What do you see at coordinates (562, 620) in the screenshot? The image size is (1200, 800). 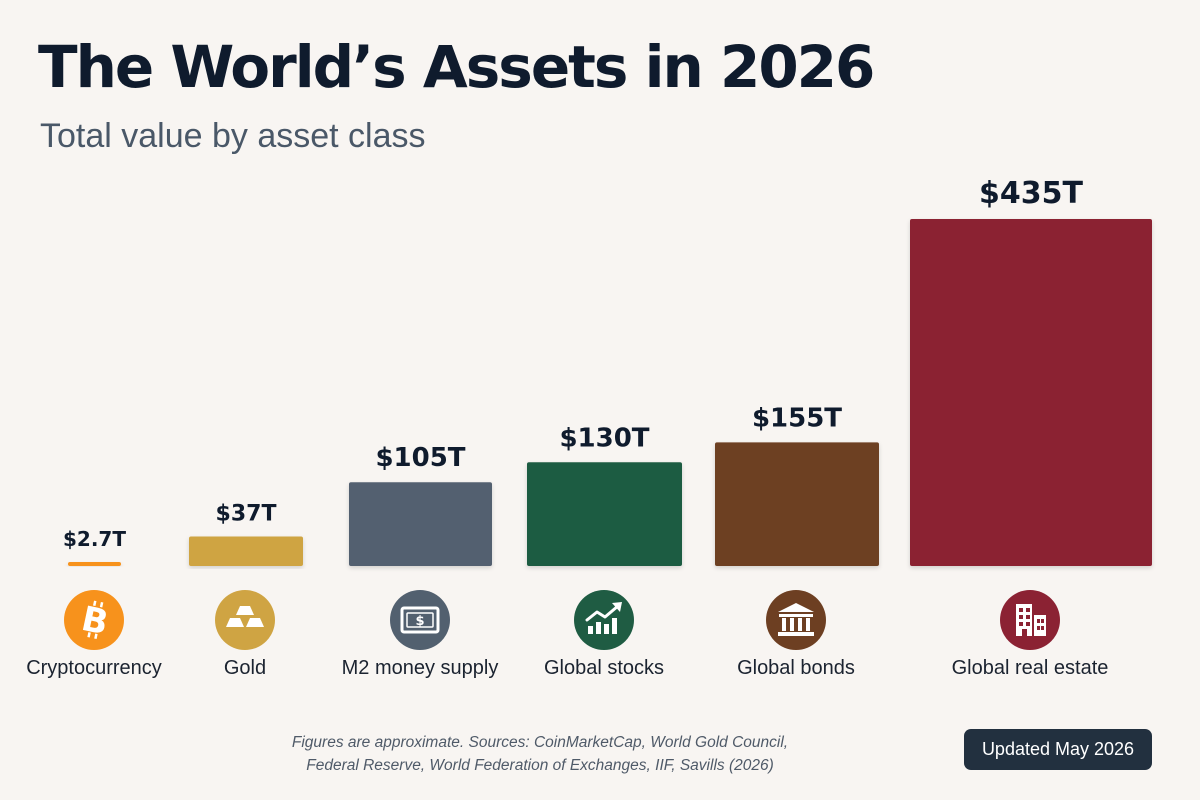 I see `icons-group: B $` at bounding box center [562, 620].